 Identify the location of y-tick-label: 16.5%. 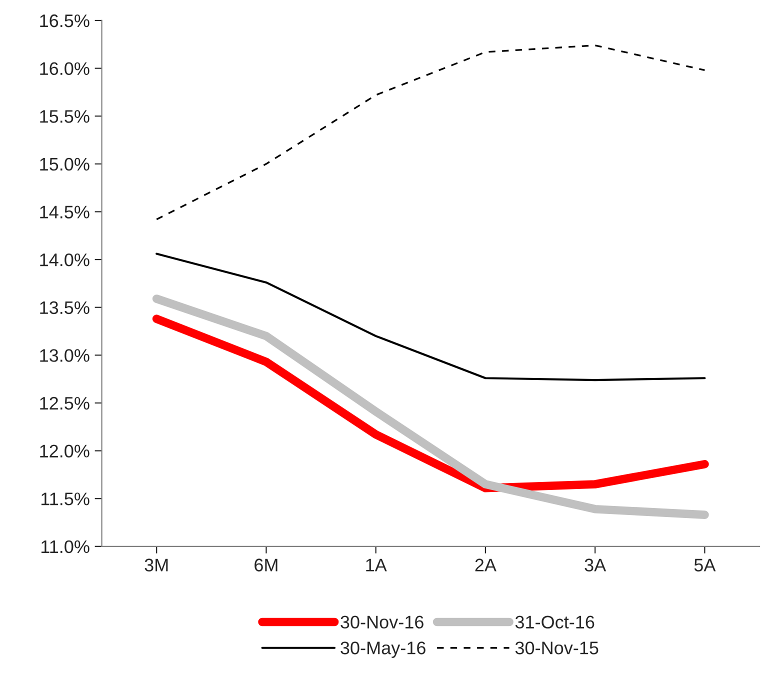
(65, 21).